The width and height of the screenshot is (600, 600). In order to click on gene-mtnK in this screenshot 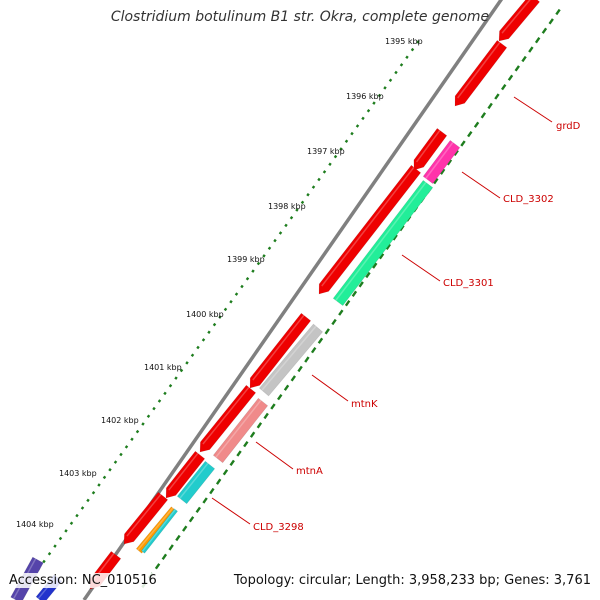, I will do `click(291, 360)`.